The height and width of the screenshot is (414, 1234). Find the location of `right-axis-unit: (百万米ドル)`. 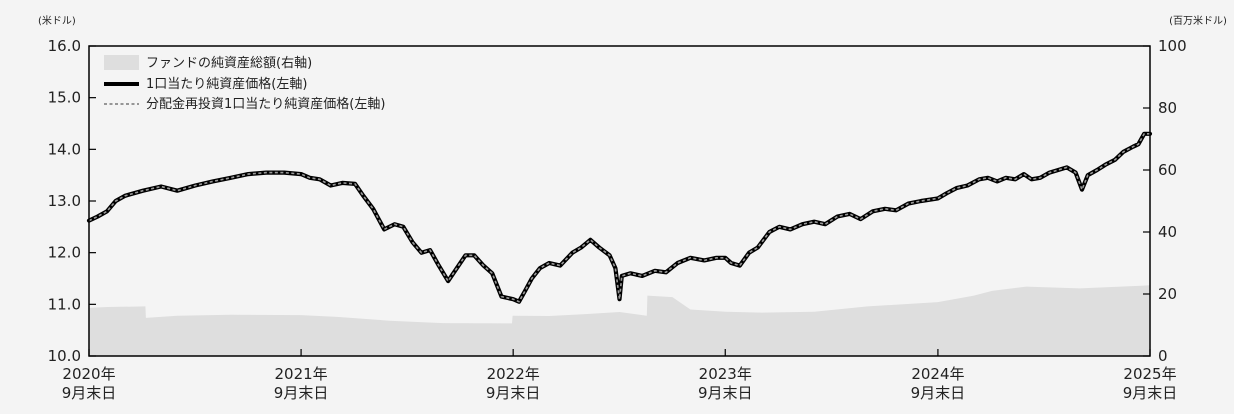

right-axis-unit: (百万米ドル) is located at coordinates (1198, 20).